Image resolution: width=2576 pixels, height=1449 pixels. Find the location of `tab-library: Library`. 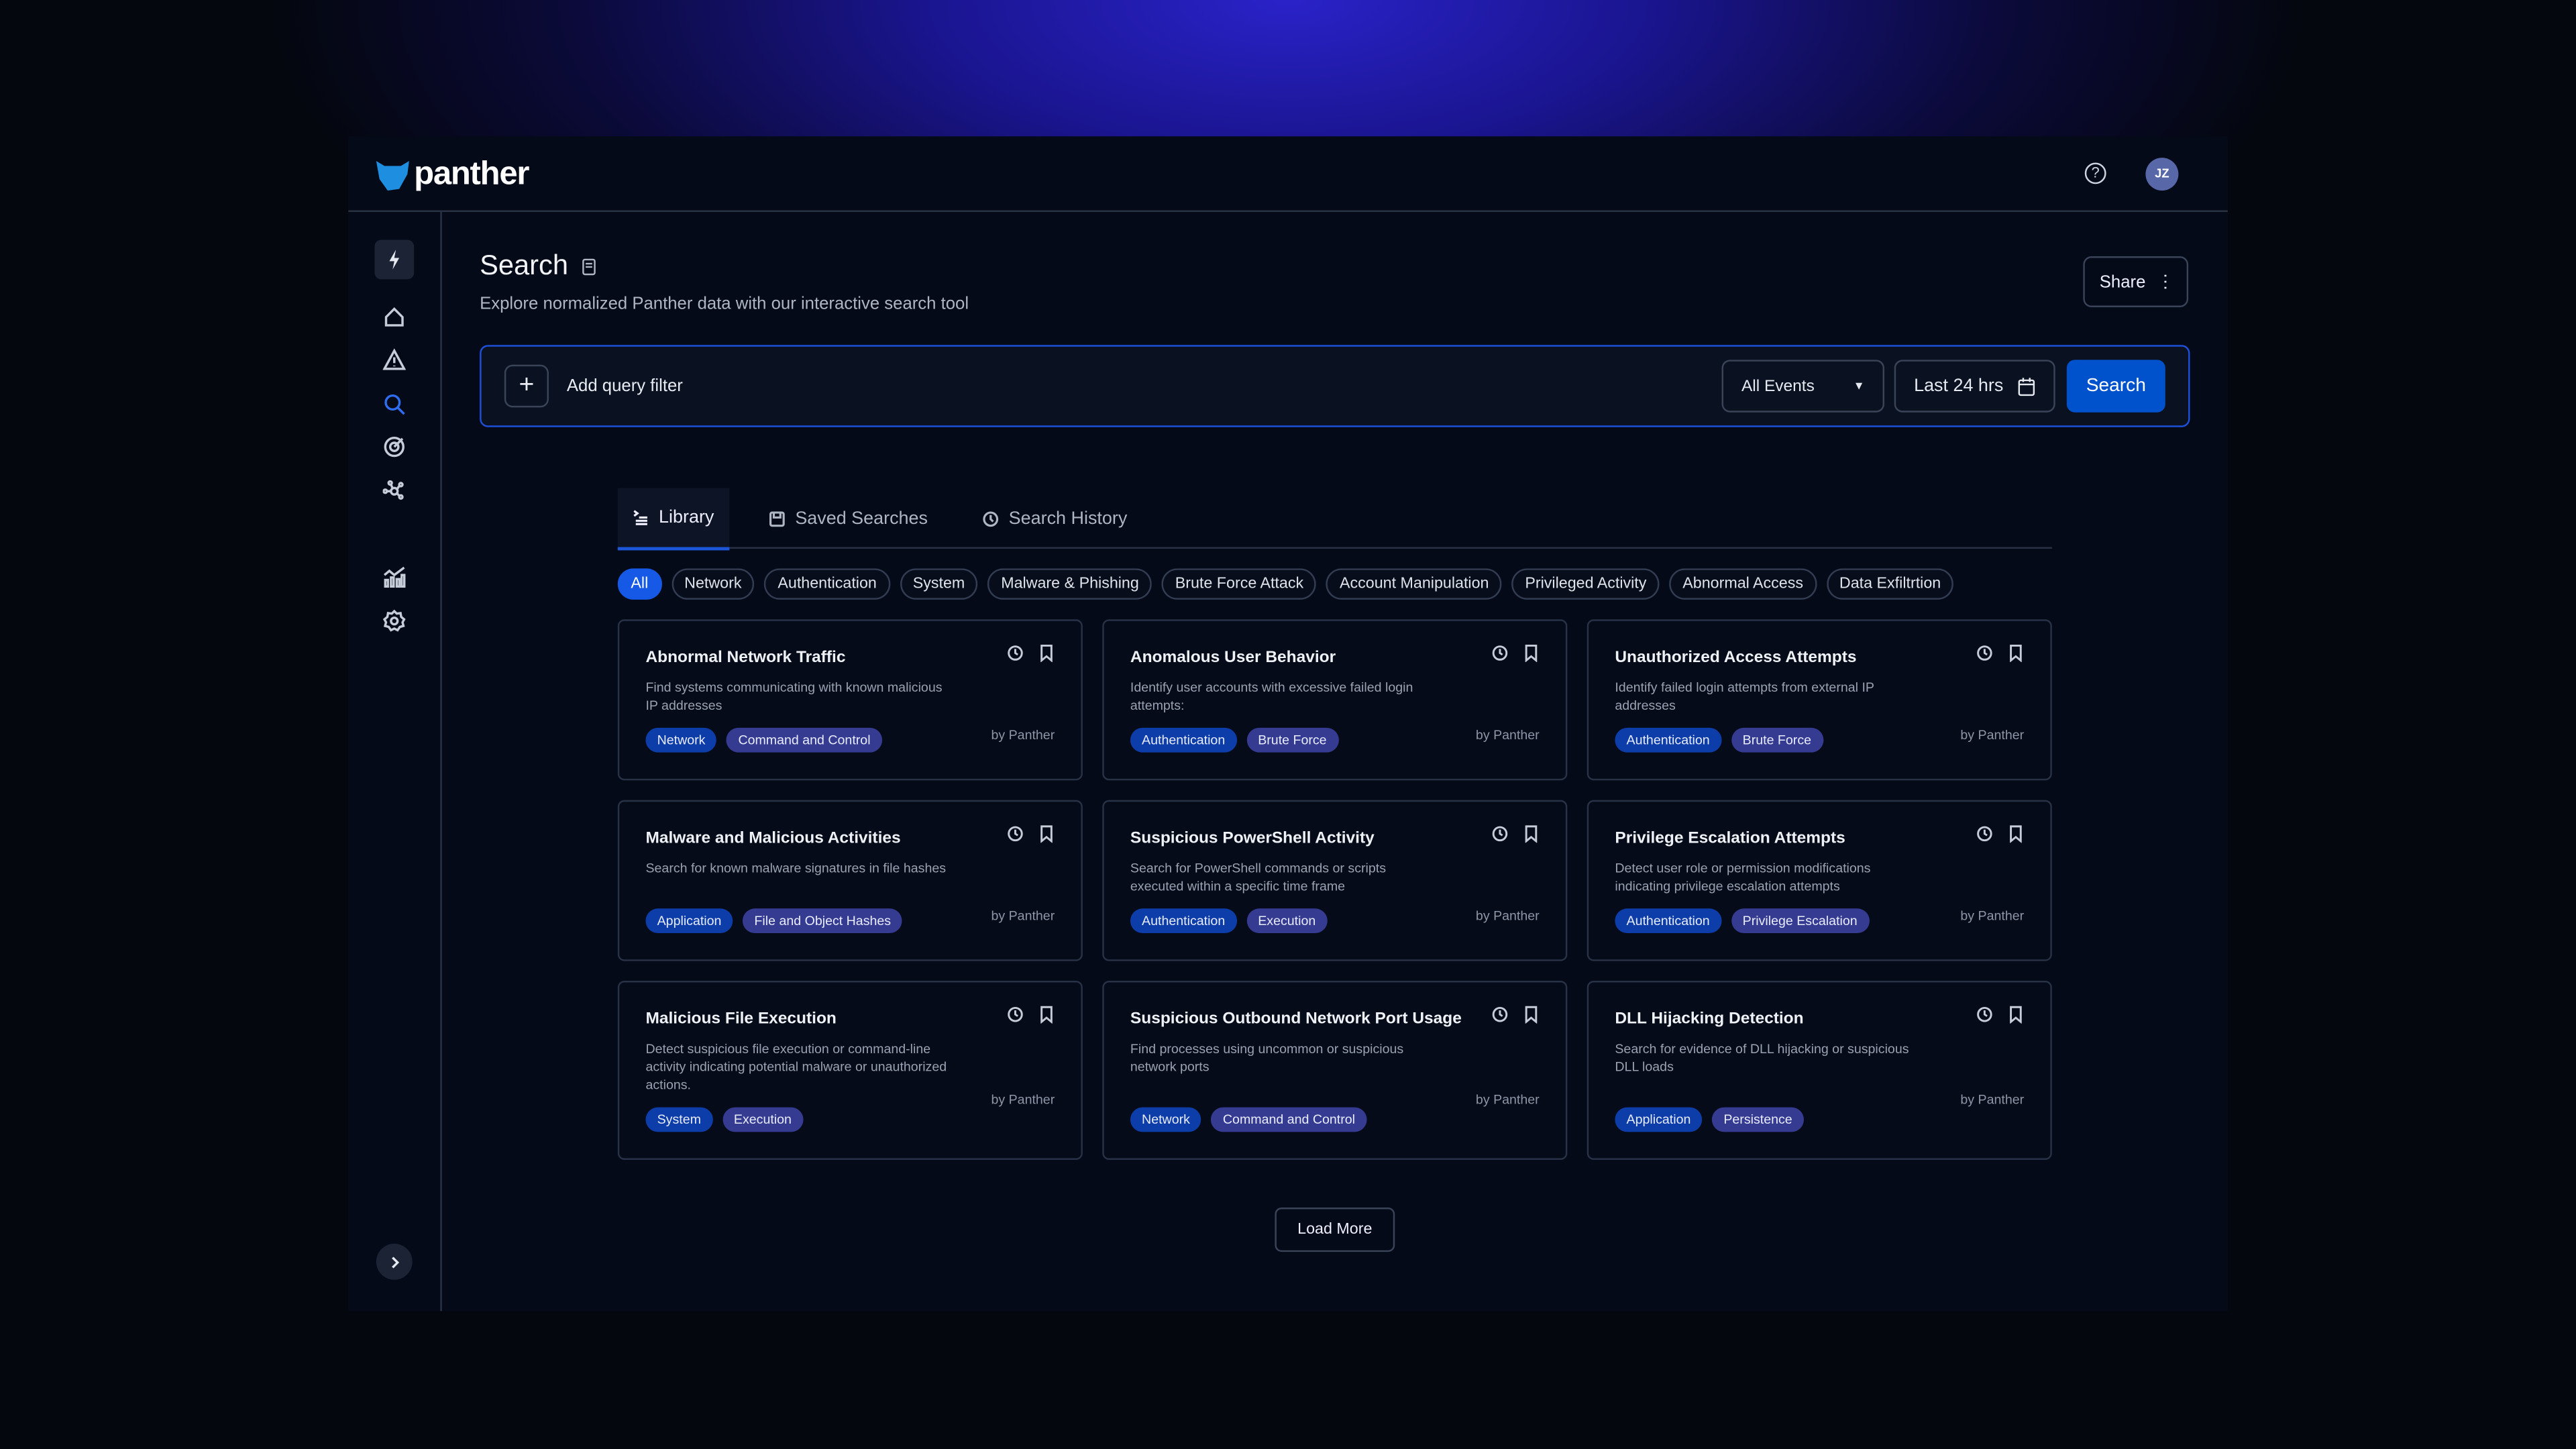

tab-library: Library is located at coordinates (673, 519).